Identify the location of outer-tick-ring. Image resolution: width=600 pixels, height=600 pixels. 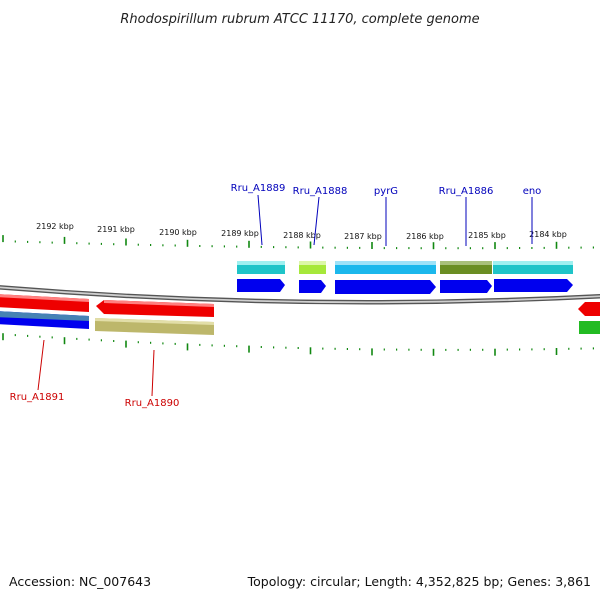
(298, 242).